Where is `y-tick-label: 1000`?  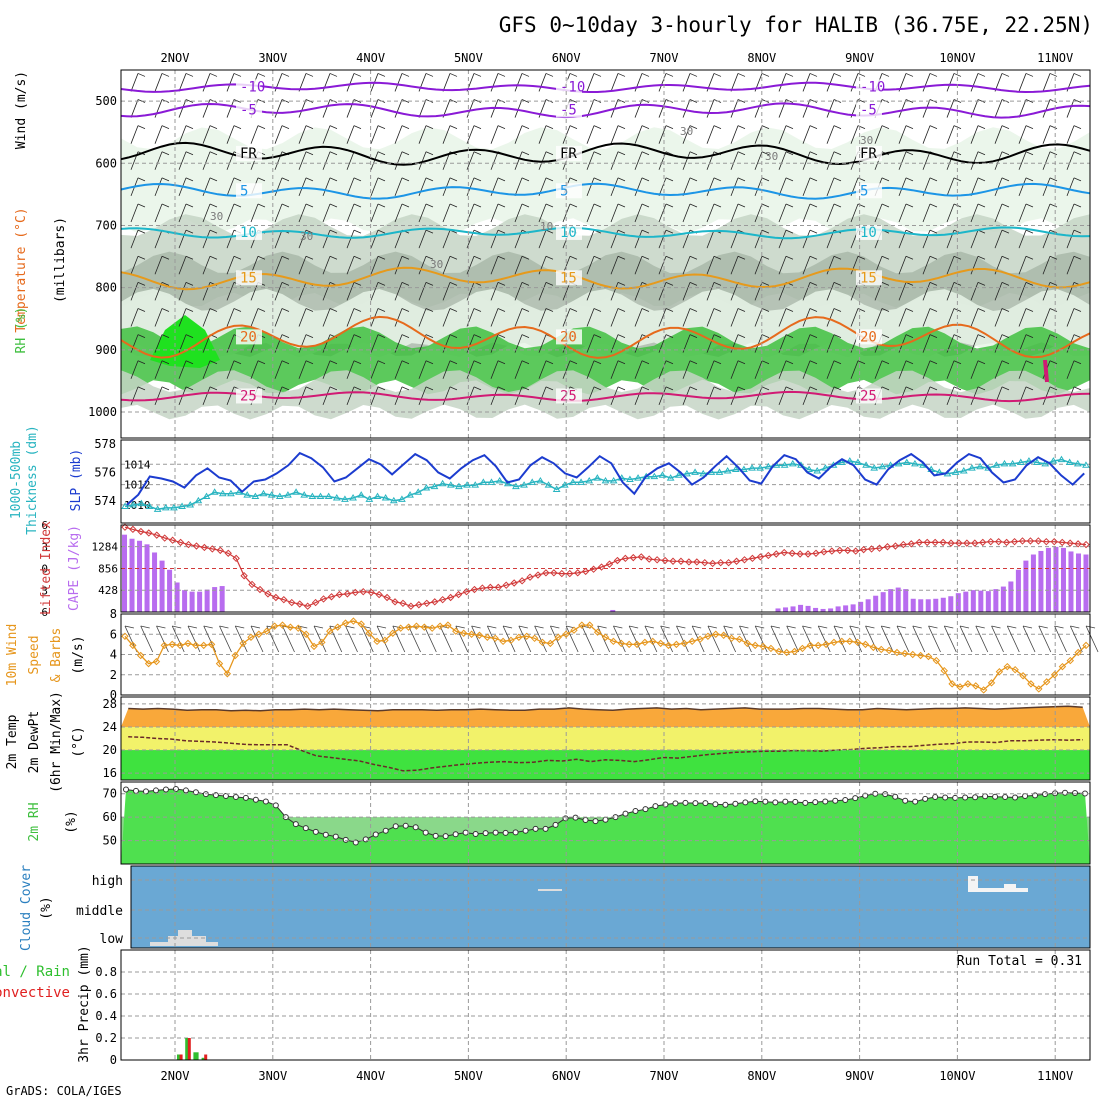
y-tick-label: 1000 is located at coordinates (102, 412).